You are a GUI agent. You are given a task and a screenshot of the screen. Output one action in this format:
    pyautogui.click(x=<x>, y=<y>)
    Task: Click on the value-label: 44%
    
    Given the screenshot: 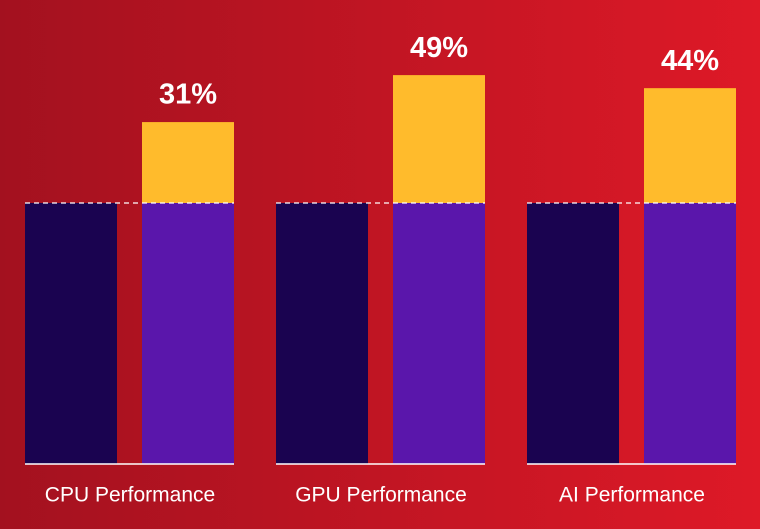 What is the action you would take?
    pyautogui.click(x=690, y=61)
    